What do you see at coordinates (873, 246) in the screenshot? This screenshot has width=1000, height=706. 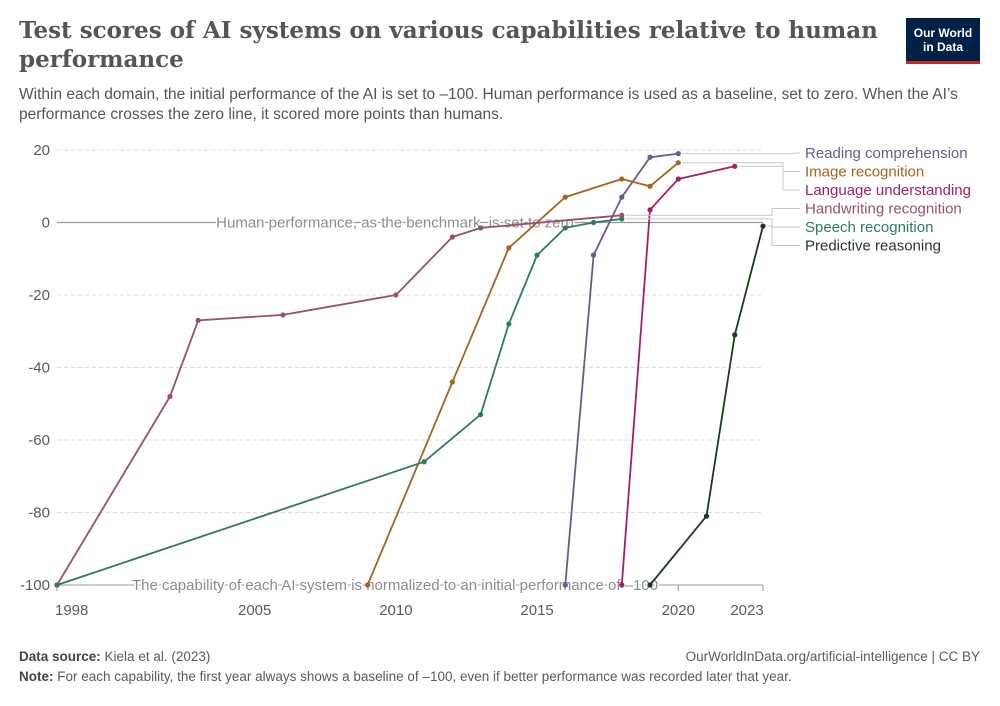 I see `legend-entry: Predictive reasoning` at bounding box center [873, 246].